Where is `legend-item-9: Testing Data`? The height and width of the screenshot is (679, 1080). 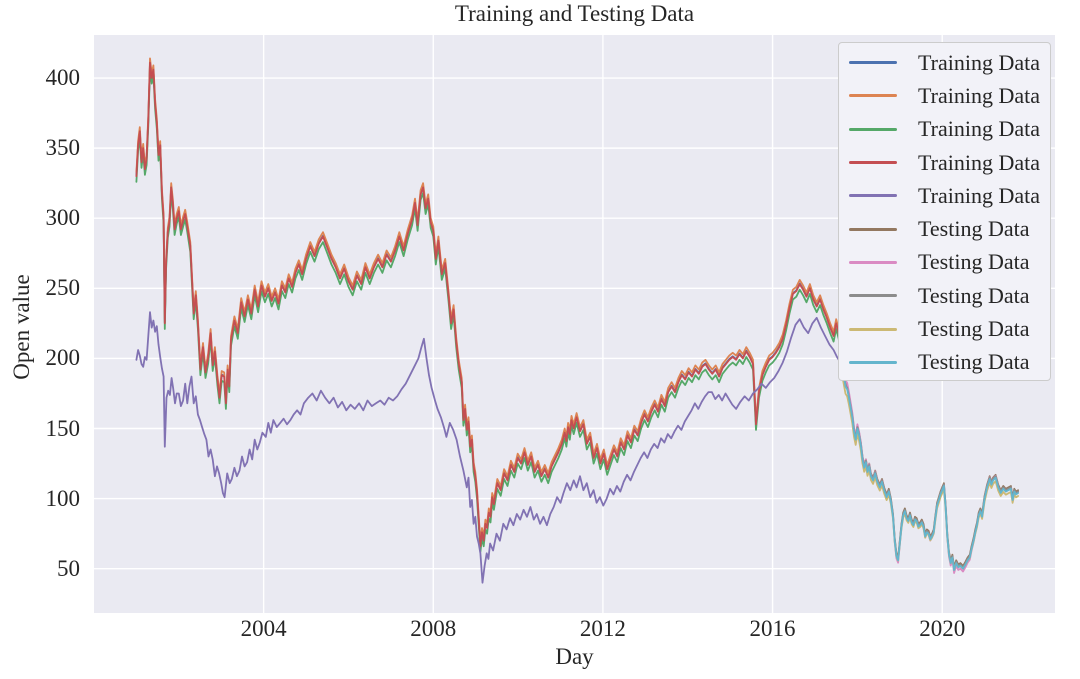
legend-item-9: Testing Data is located at coordinates (949, 362).